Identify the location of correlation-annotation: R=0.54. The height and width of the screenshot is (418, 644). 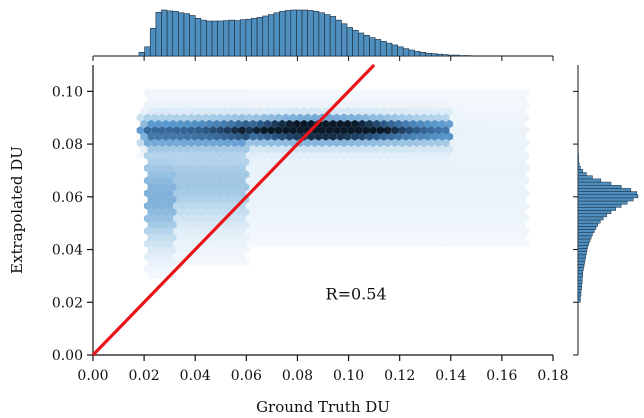
(356, 294).